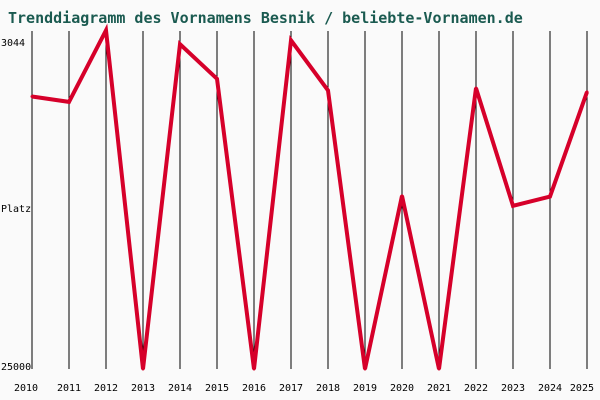 Image resolution: width=600 pixels, height=400 pixels. I want to click on x-tick-label-2020: 2020, so click(402, 388).